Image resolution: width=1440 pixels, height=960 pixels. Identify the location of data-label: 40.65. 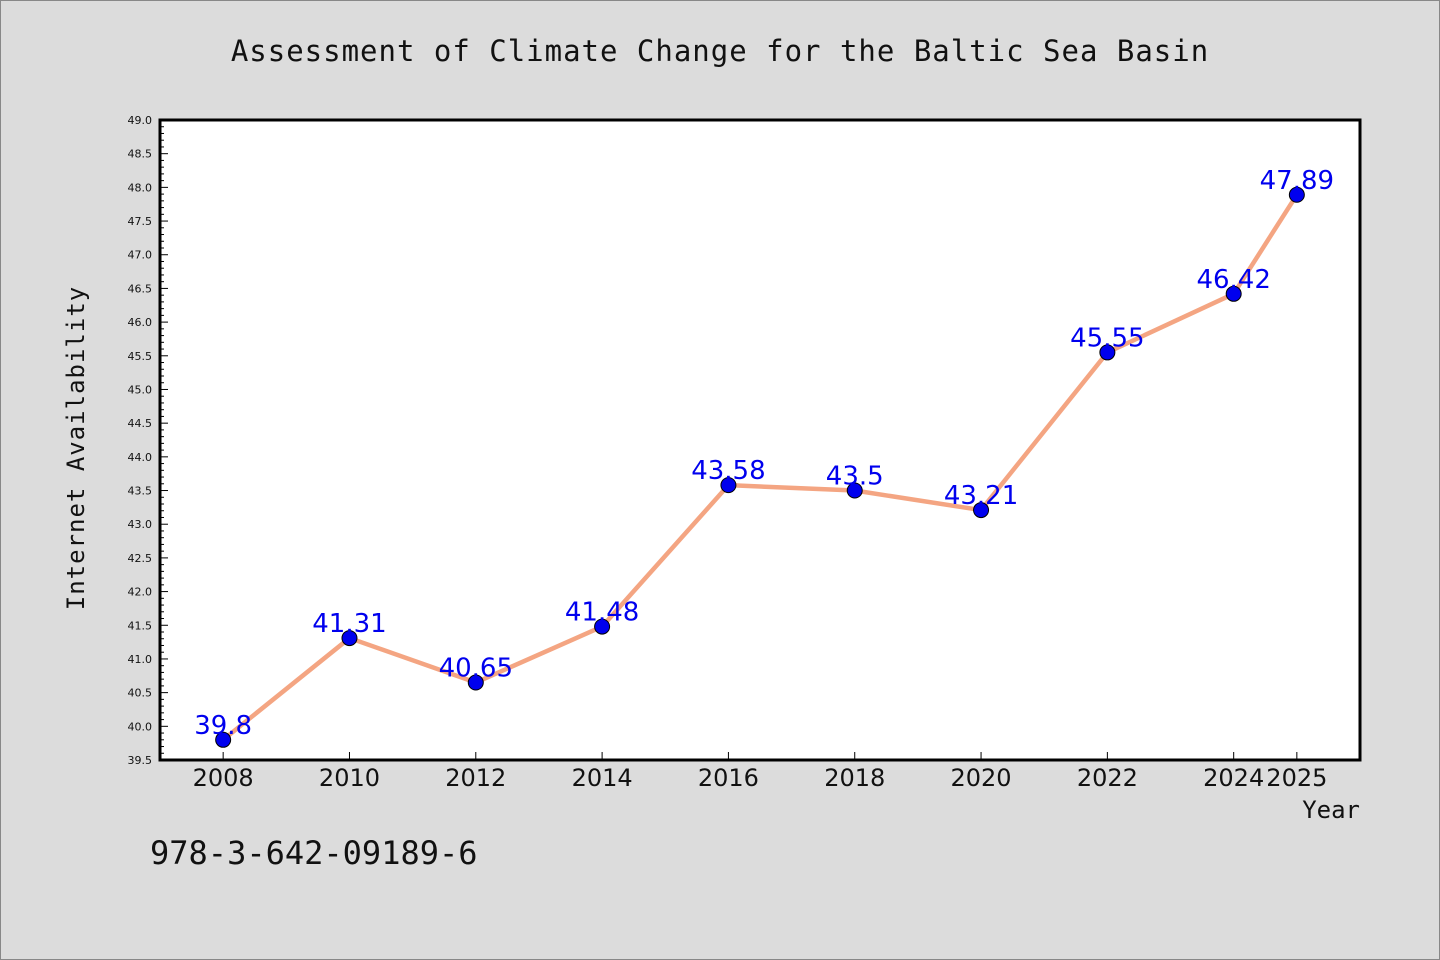
(476, 669).